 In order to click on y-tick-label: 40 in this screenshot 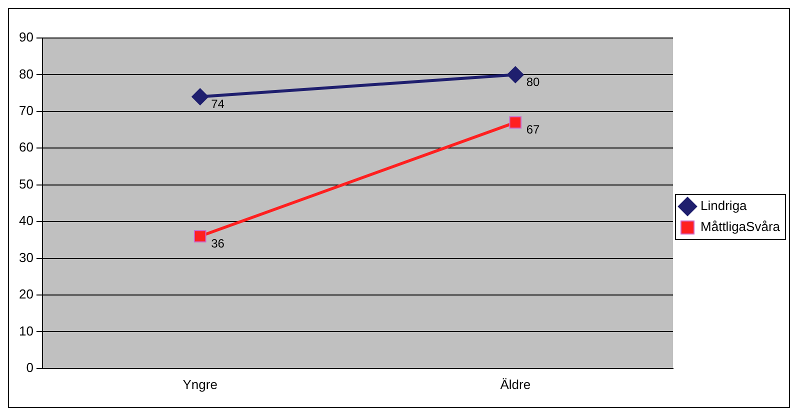, I will do `click(26, 220)`.